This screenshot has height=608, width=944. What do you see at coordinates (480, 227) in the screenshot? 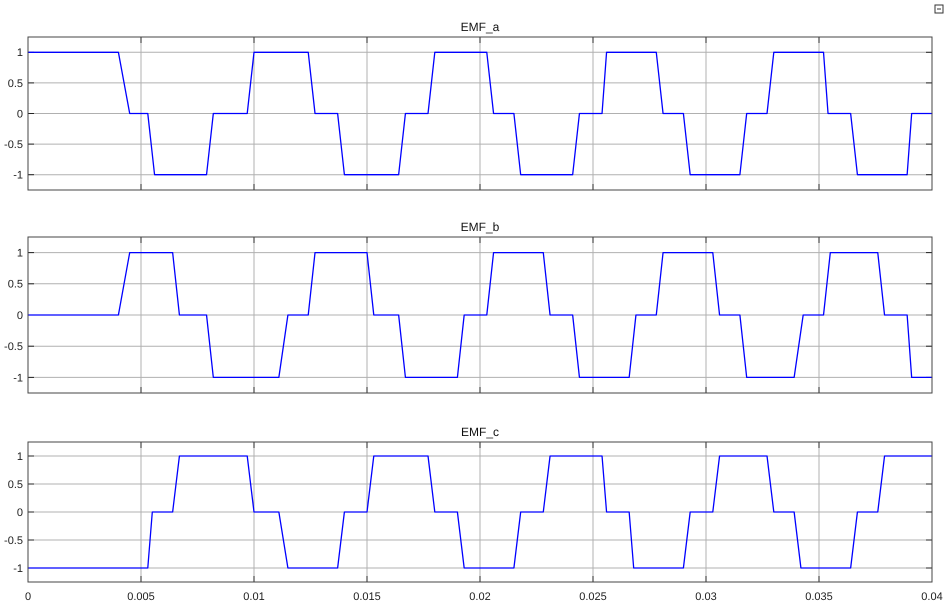
I see `chart-title: EMF_b` at bounding box center [480, 227].